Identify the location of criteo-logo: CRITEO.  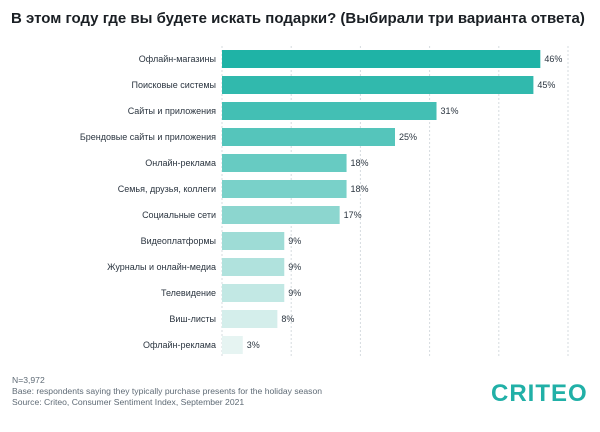
(539, 393).